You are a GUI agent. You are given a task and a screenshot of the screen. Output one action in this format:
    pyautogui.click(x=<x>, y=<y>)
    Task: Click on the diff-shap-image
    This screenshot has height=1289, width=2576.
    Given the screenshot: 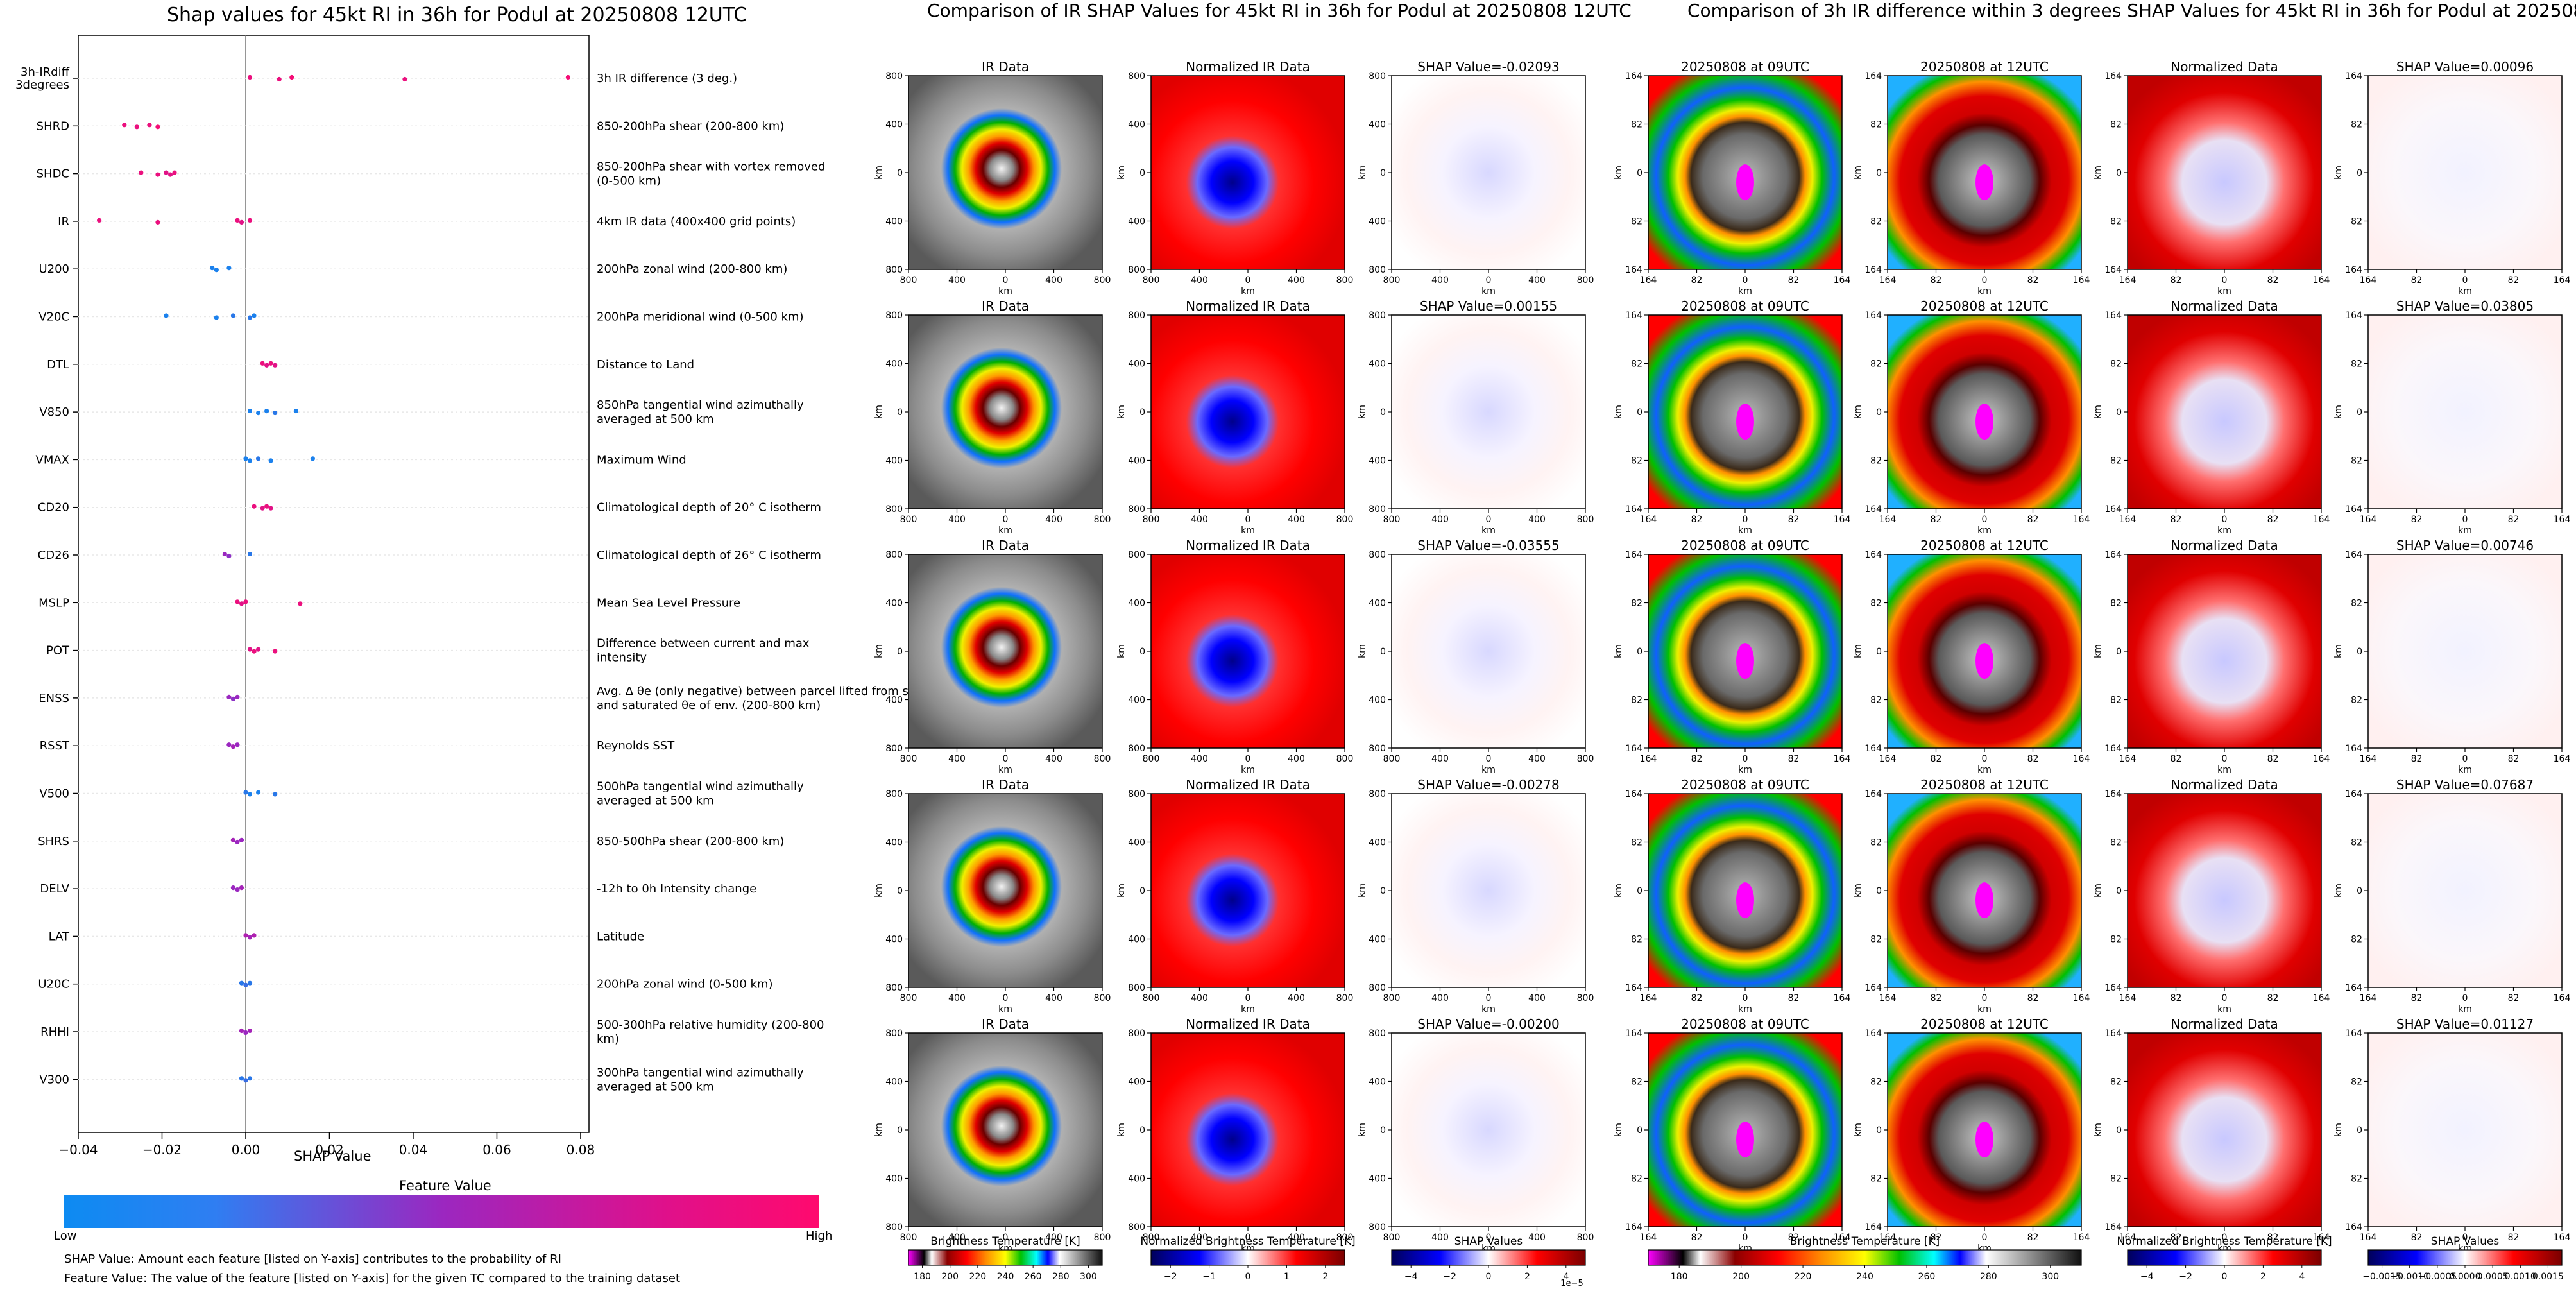 What is the action you would take?
    pyautogui.click(x=2465, y=651)
    